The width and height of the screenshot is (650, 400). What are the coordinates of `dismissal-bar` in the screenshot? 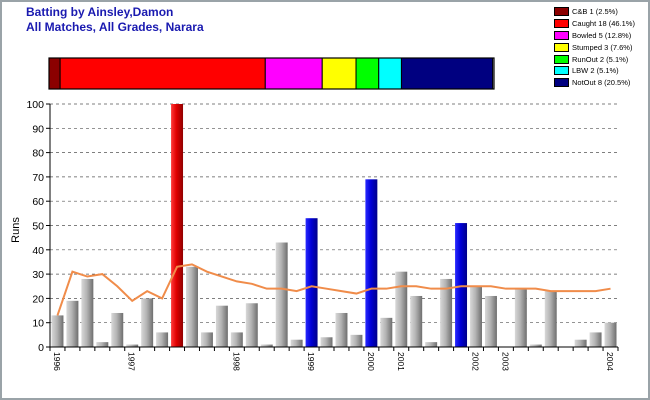 It's located at (271, 73).